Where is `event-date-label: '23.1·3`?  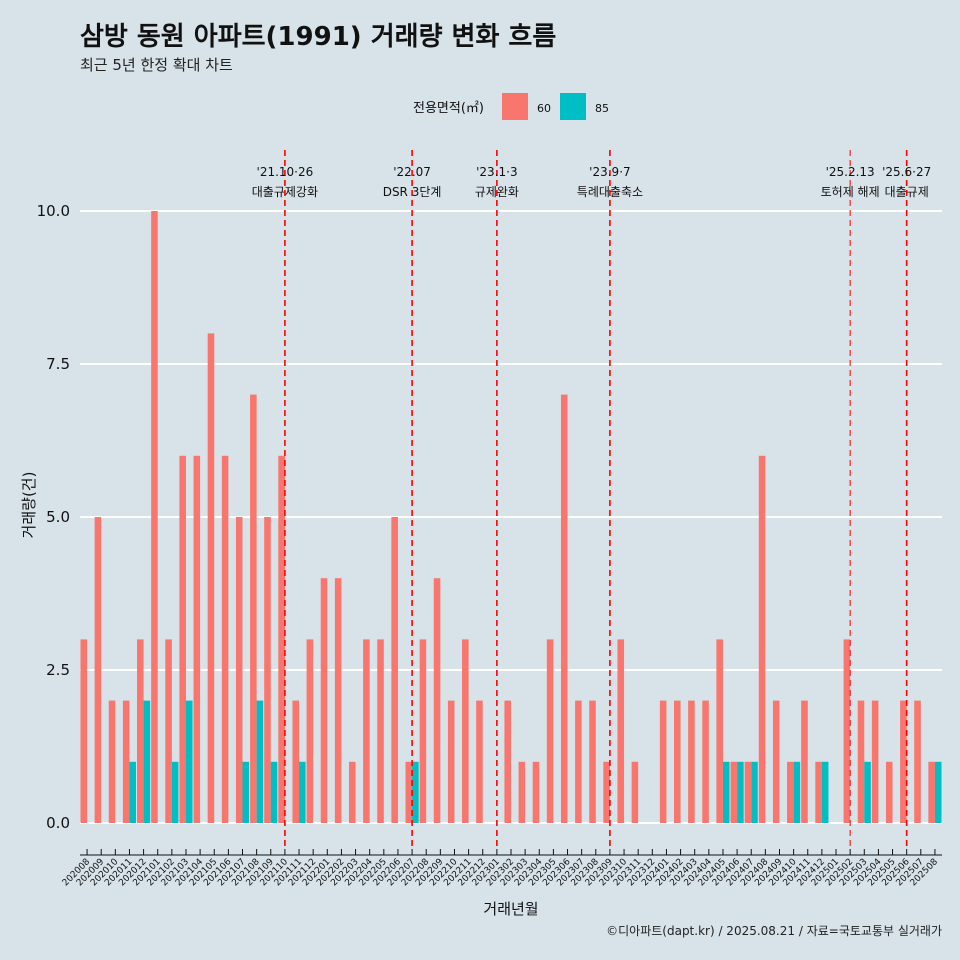
event-date-label: '23.1·3 is located at coordinates (496, 172).